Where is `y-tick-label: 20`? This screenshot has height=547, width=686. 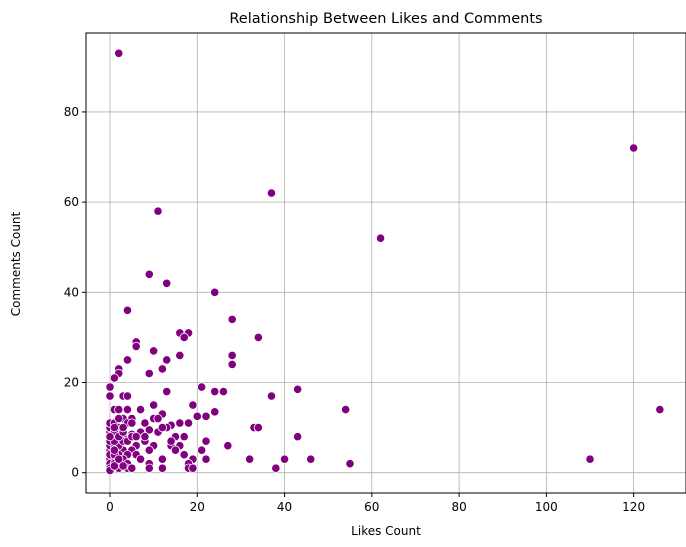
y-tick-label: 20 is located at coordinates (71, 383).